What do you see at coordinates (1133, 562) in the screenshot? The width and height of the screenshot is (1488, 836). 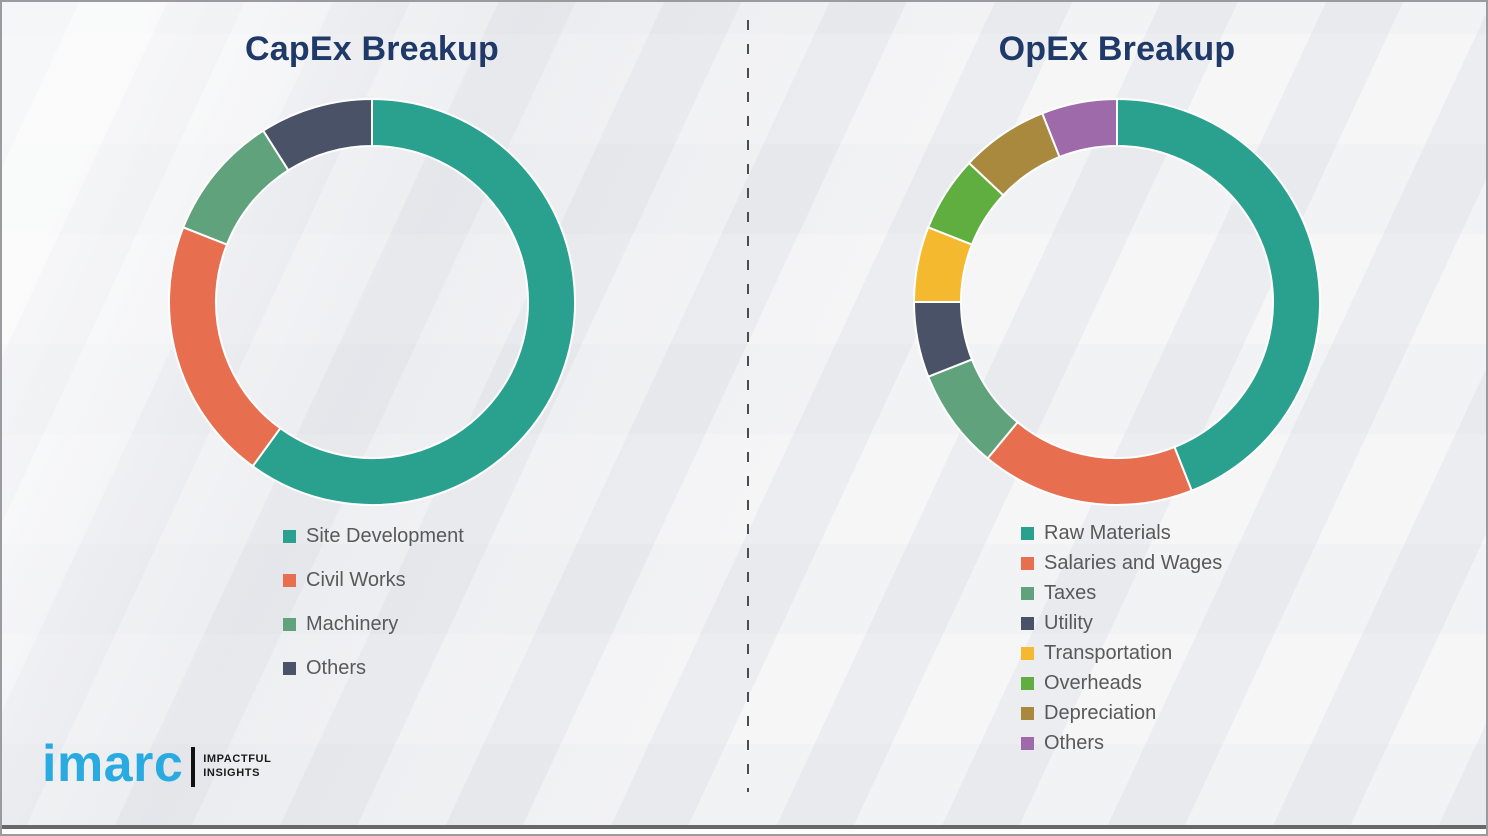 I see `legend-label: Salaries and Wages` at bounding box center [1133, 562].